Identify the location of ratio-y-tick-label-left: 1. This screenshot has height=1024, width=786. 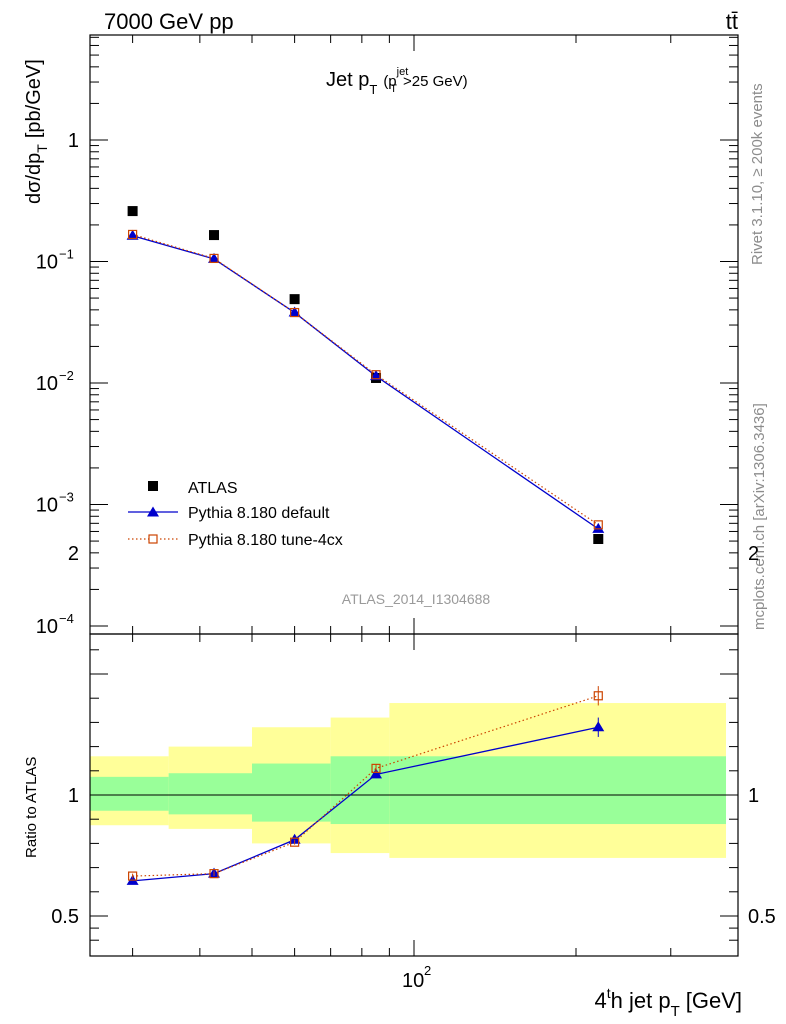
(73, 796).